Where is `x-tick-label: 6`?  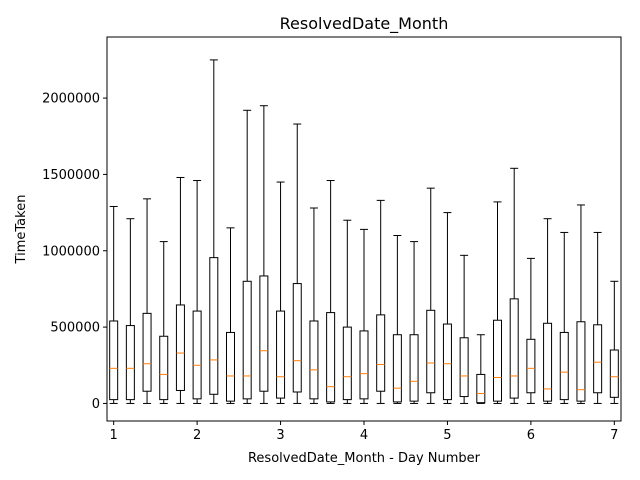 x-tick-label: 6 is located at coordinates (531, 435).